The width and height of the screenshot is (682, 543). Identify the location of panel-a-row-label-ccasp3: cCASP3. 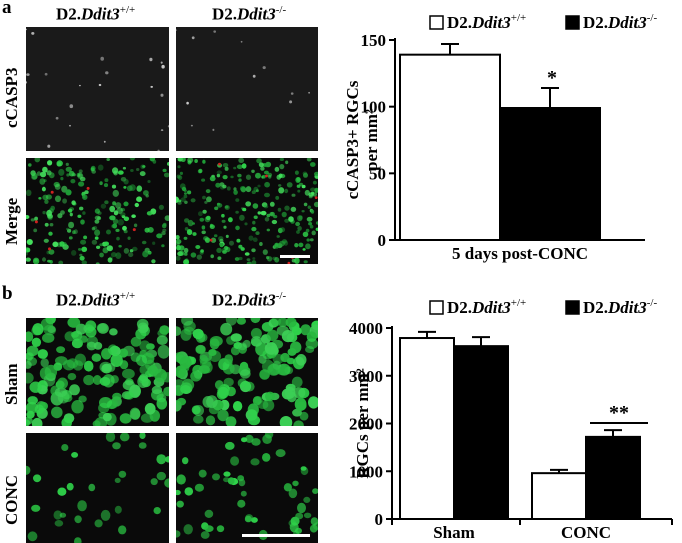
(11, 97).